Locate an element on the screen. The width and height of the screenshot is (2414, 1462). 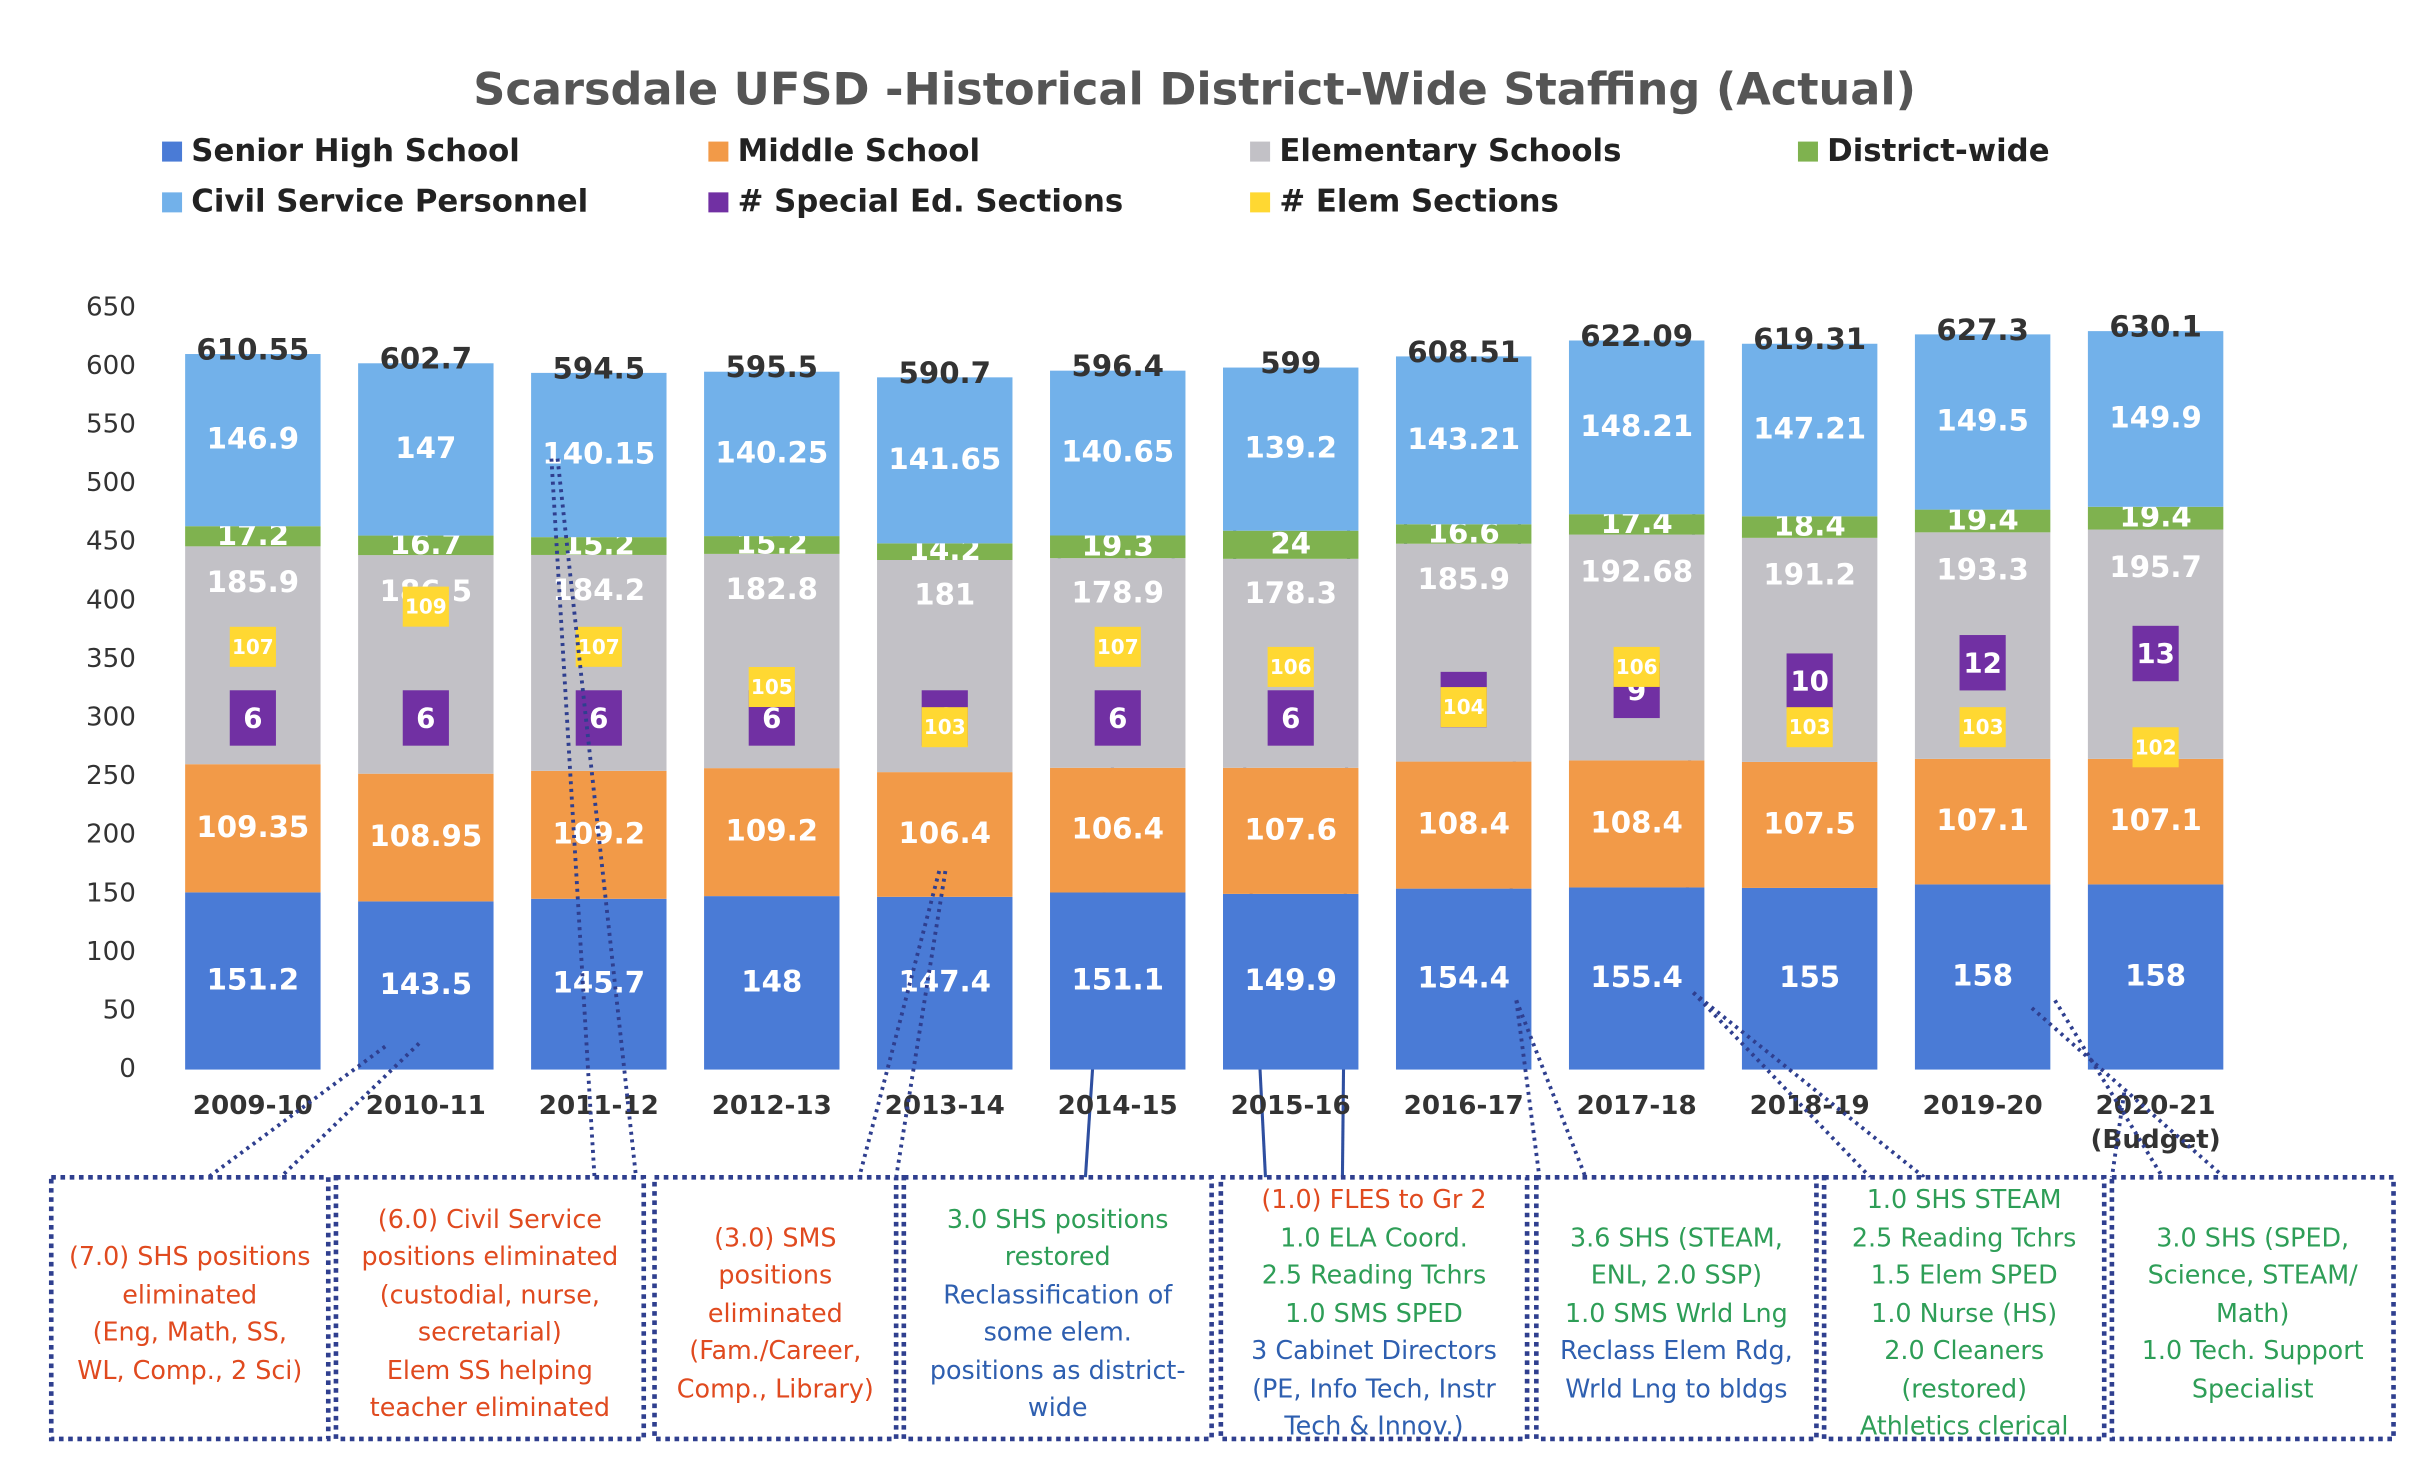
y-tick-label: 600 is located at coordinates (111, 366).